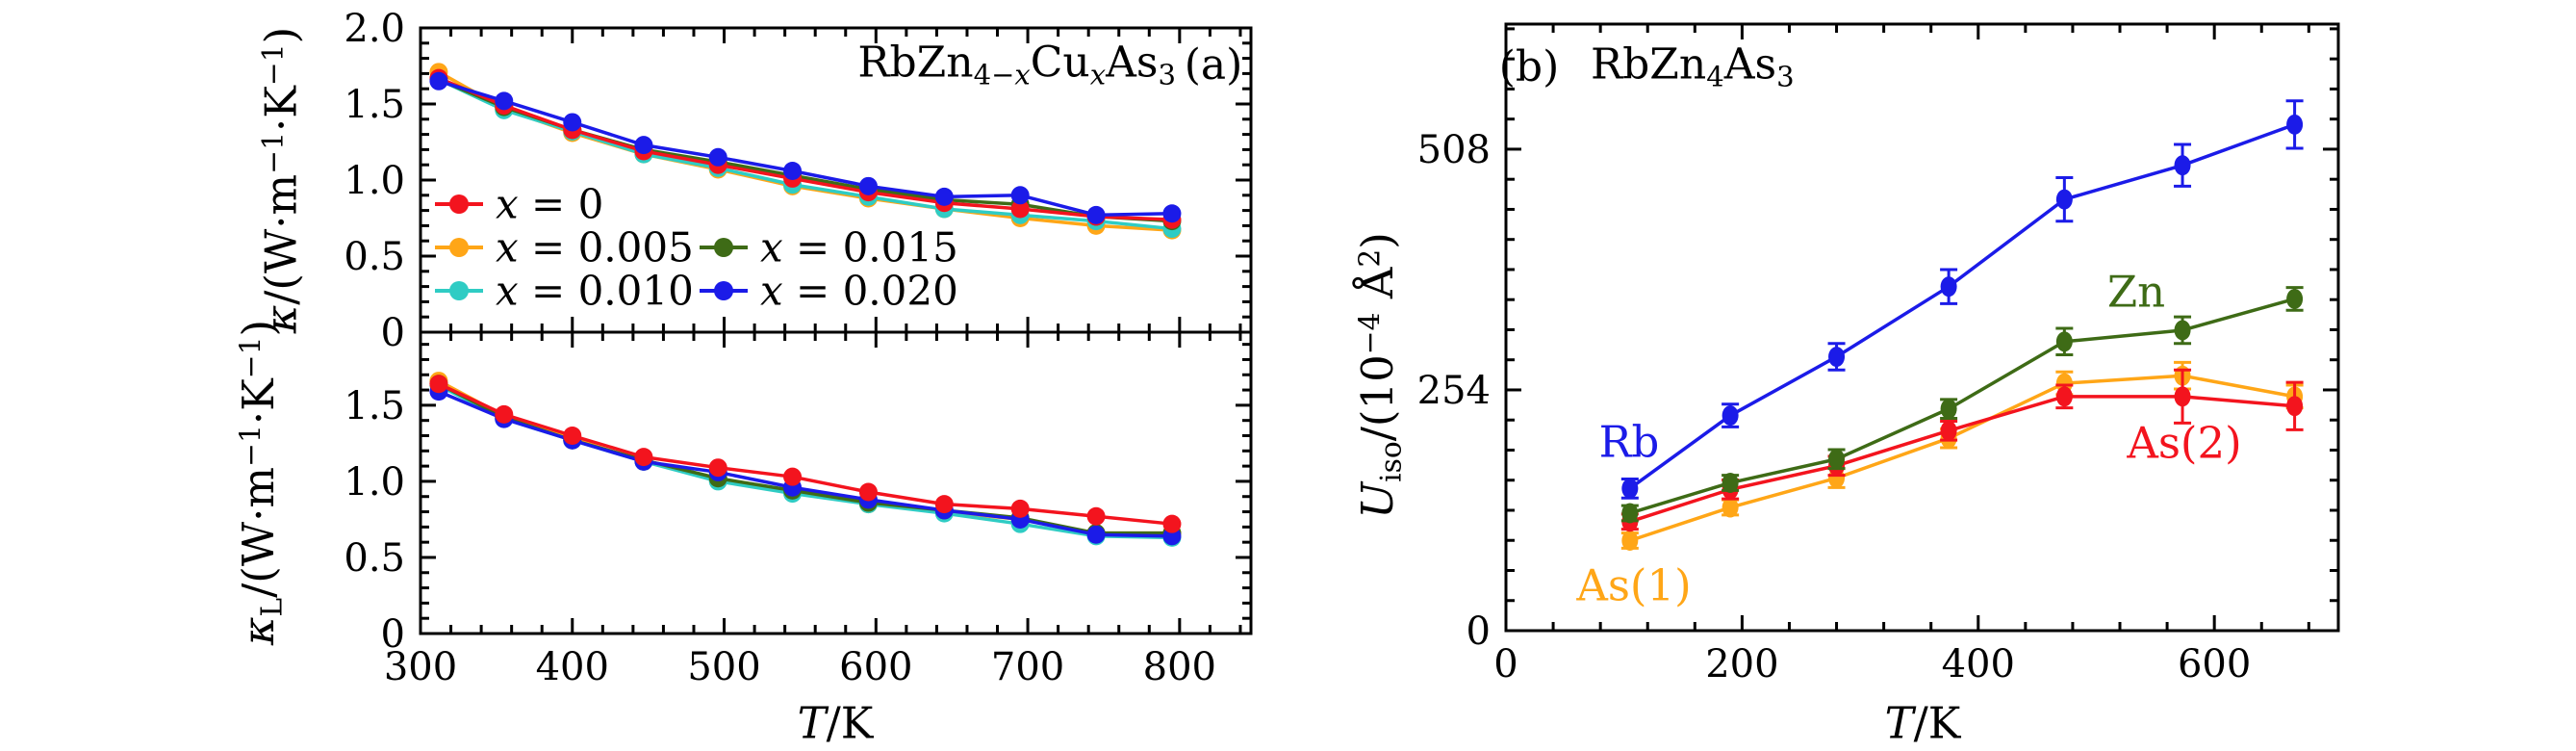 This screenshot has height=751, width=2576. Describe the element at coordinates (859, 247) in the screenshot. I see `legend-label-3: x = 0.015` at that location.